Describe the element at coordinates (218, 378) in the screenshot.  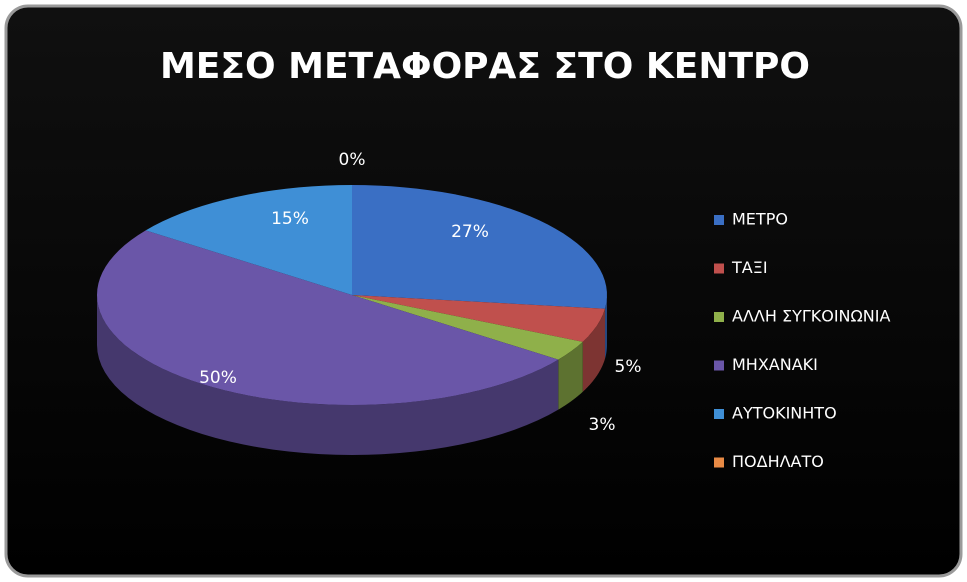
I see `data-label: 50%` at that location.